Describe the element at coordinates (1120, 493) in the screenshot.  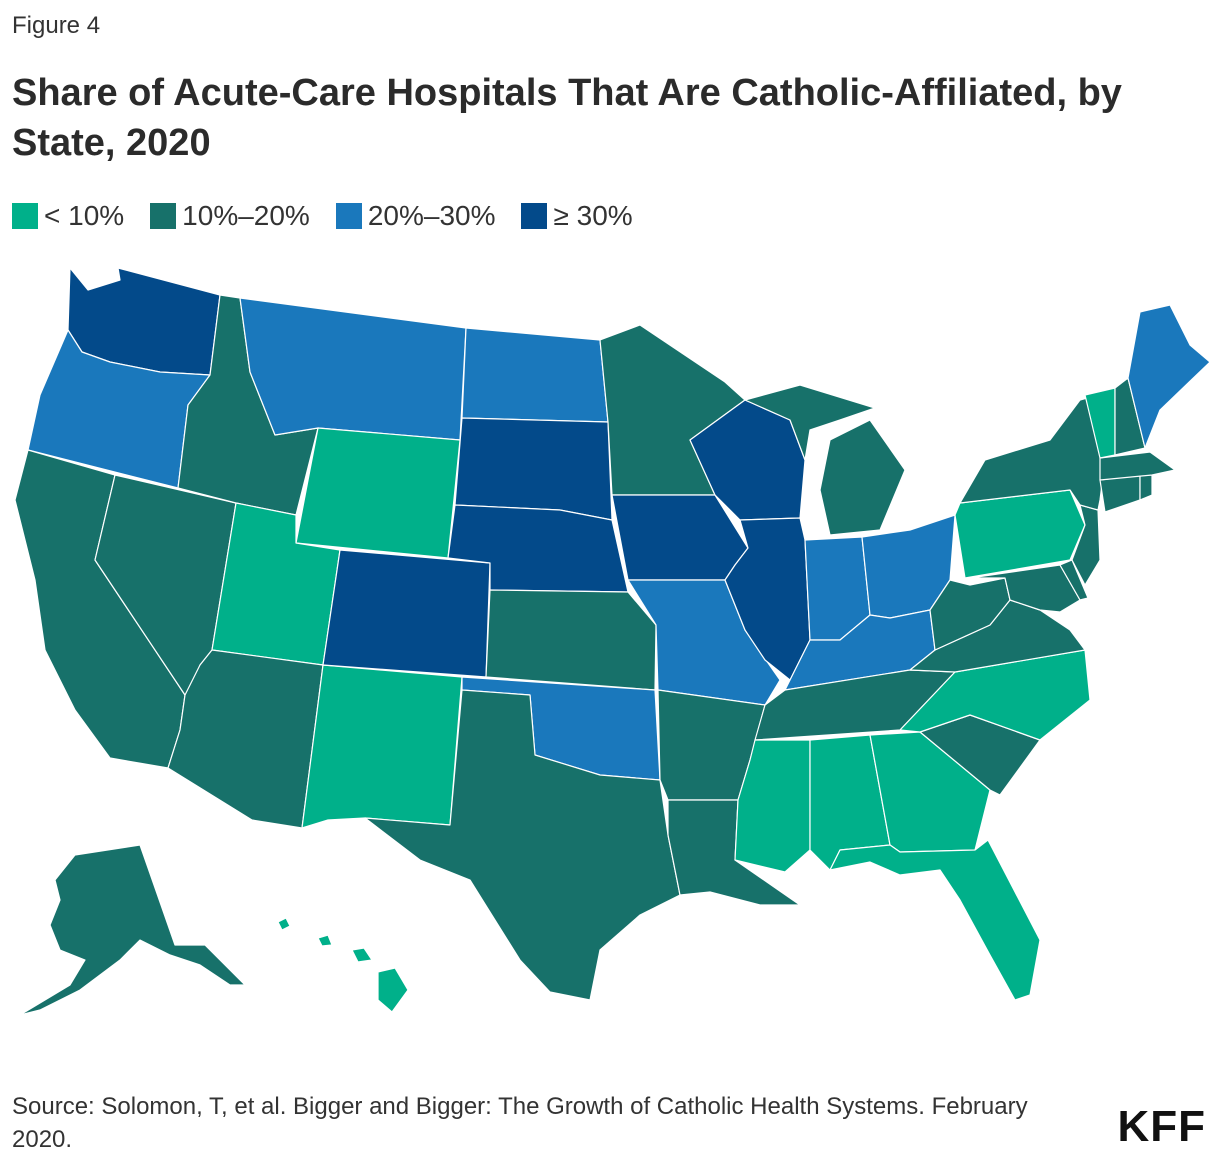
I see `state-CT` at that location.